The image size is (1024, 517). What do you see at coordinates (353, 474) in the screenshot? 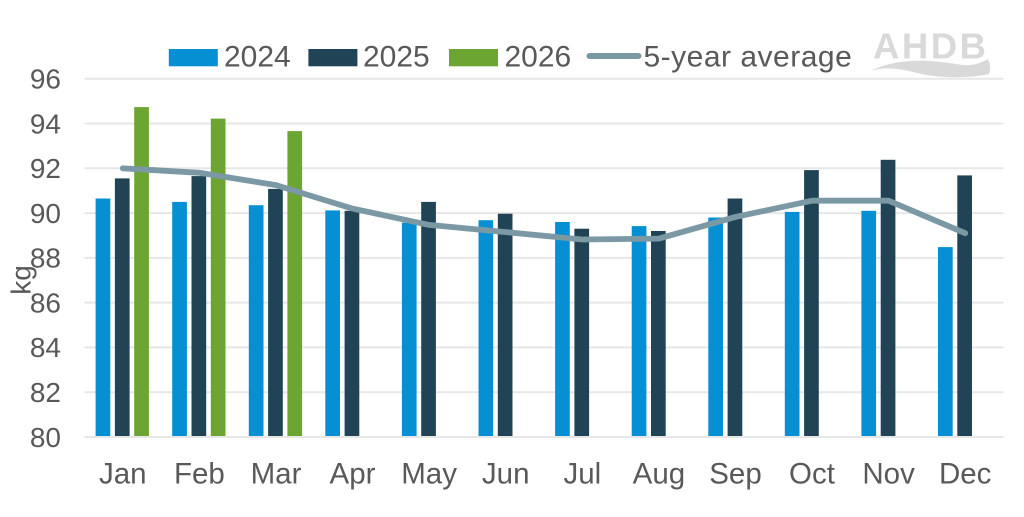
I see `svg-text: Apr` at bounding box center [353, 474].